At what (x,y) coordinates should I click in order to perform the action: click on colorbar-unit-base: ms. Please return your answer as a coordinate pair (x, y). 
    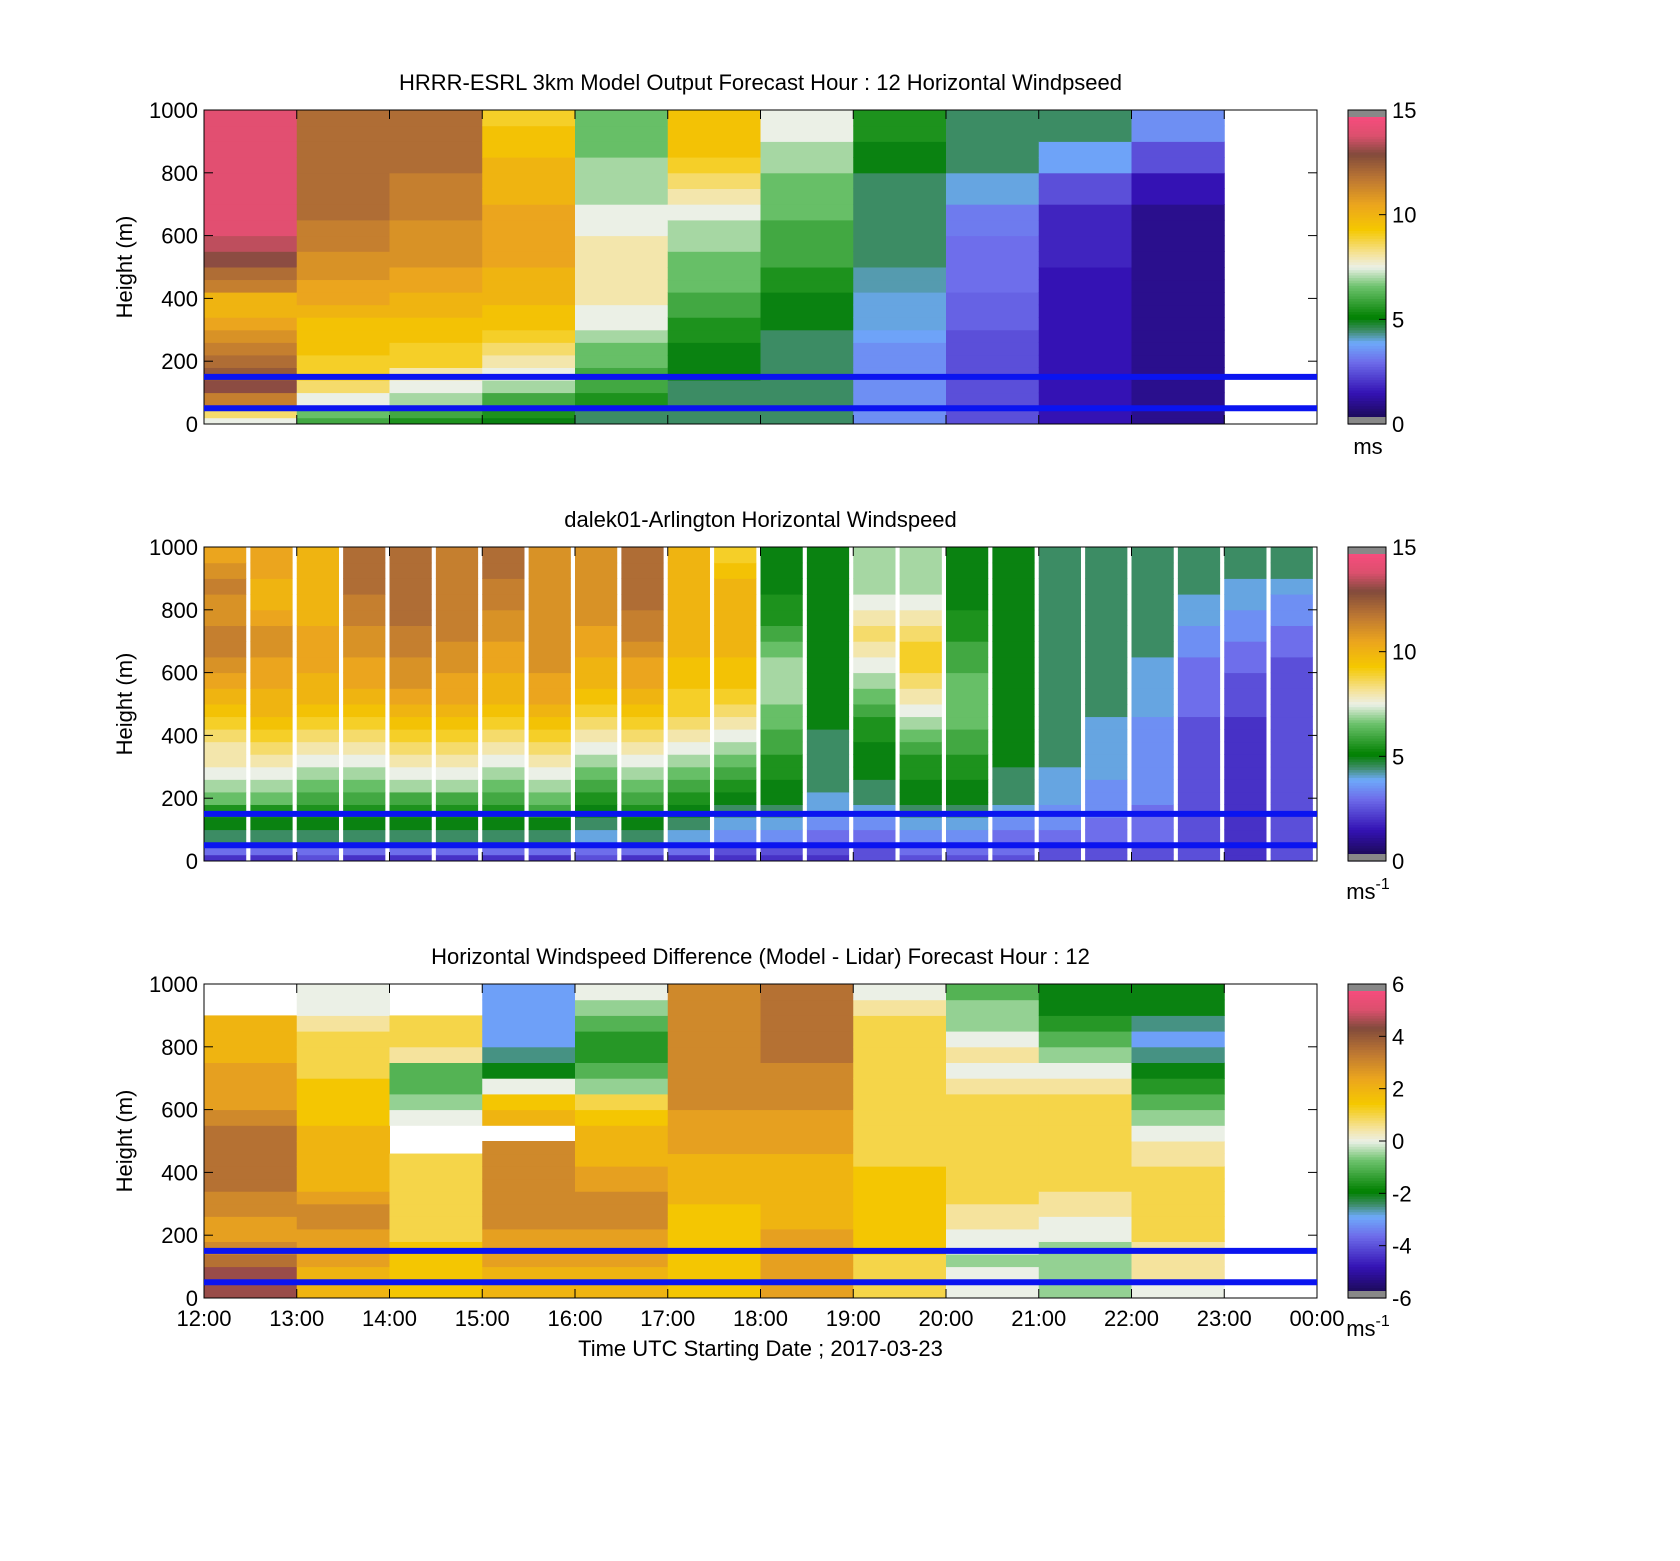
    Looking at the image, I should click on (1360, 1328).